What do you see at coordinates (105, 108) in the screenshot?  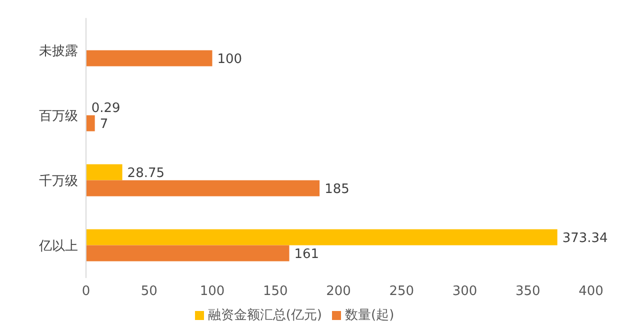 I see `data-label: 0.29` at bounding box center [105, 108].